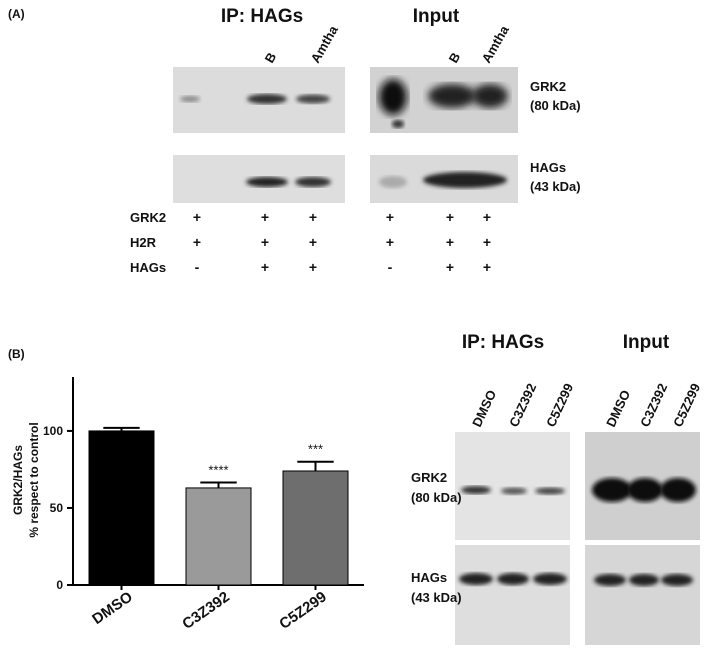  I want to click on y-axis-label: GRK2/HAGs, so click(18, 480).